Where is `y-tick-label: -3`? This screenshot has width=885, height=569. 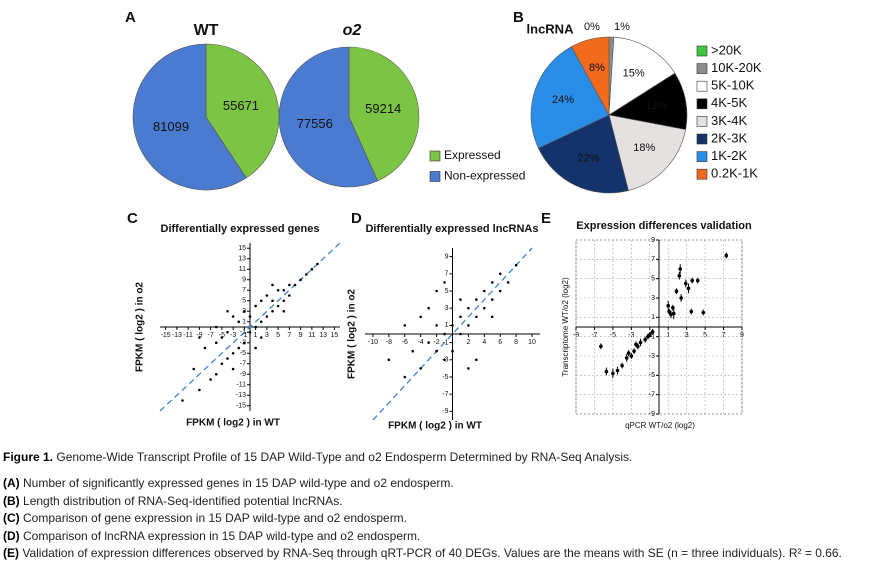 y-tick-label: -3 is located at coordinates (652, 356).